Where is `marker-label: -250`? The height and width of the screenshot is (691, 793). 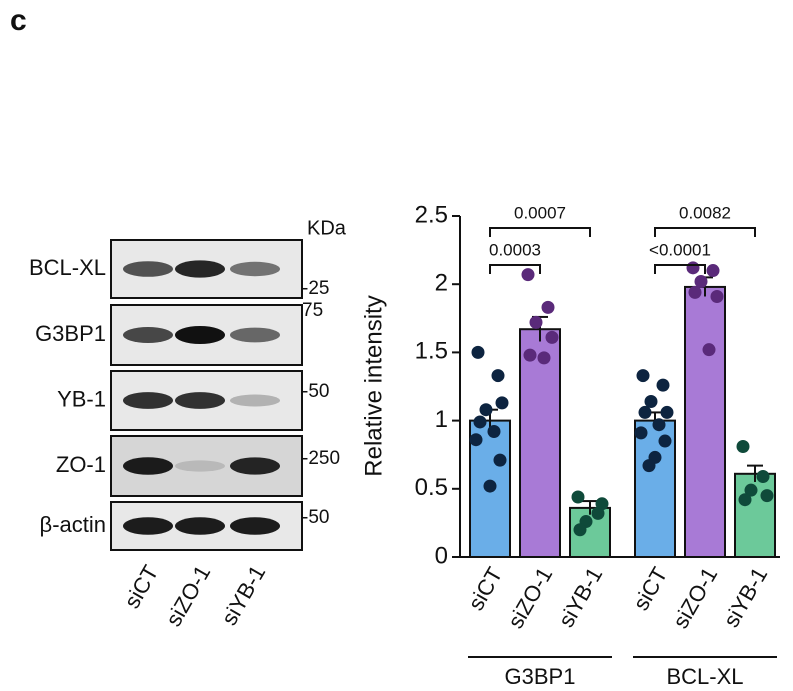 marker-label: -250 is located at coordinates (321, 458).